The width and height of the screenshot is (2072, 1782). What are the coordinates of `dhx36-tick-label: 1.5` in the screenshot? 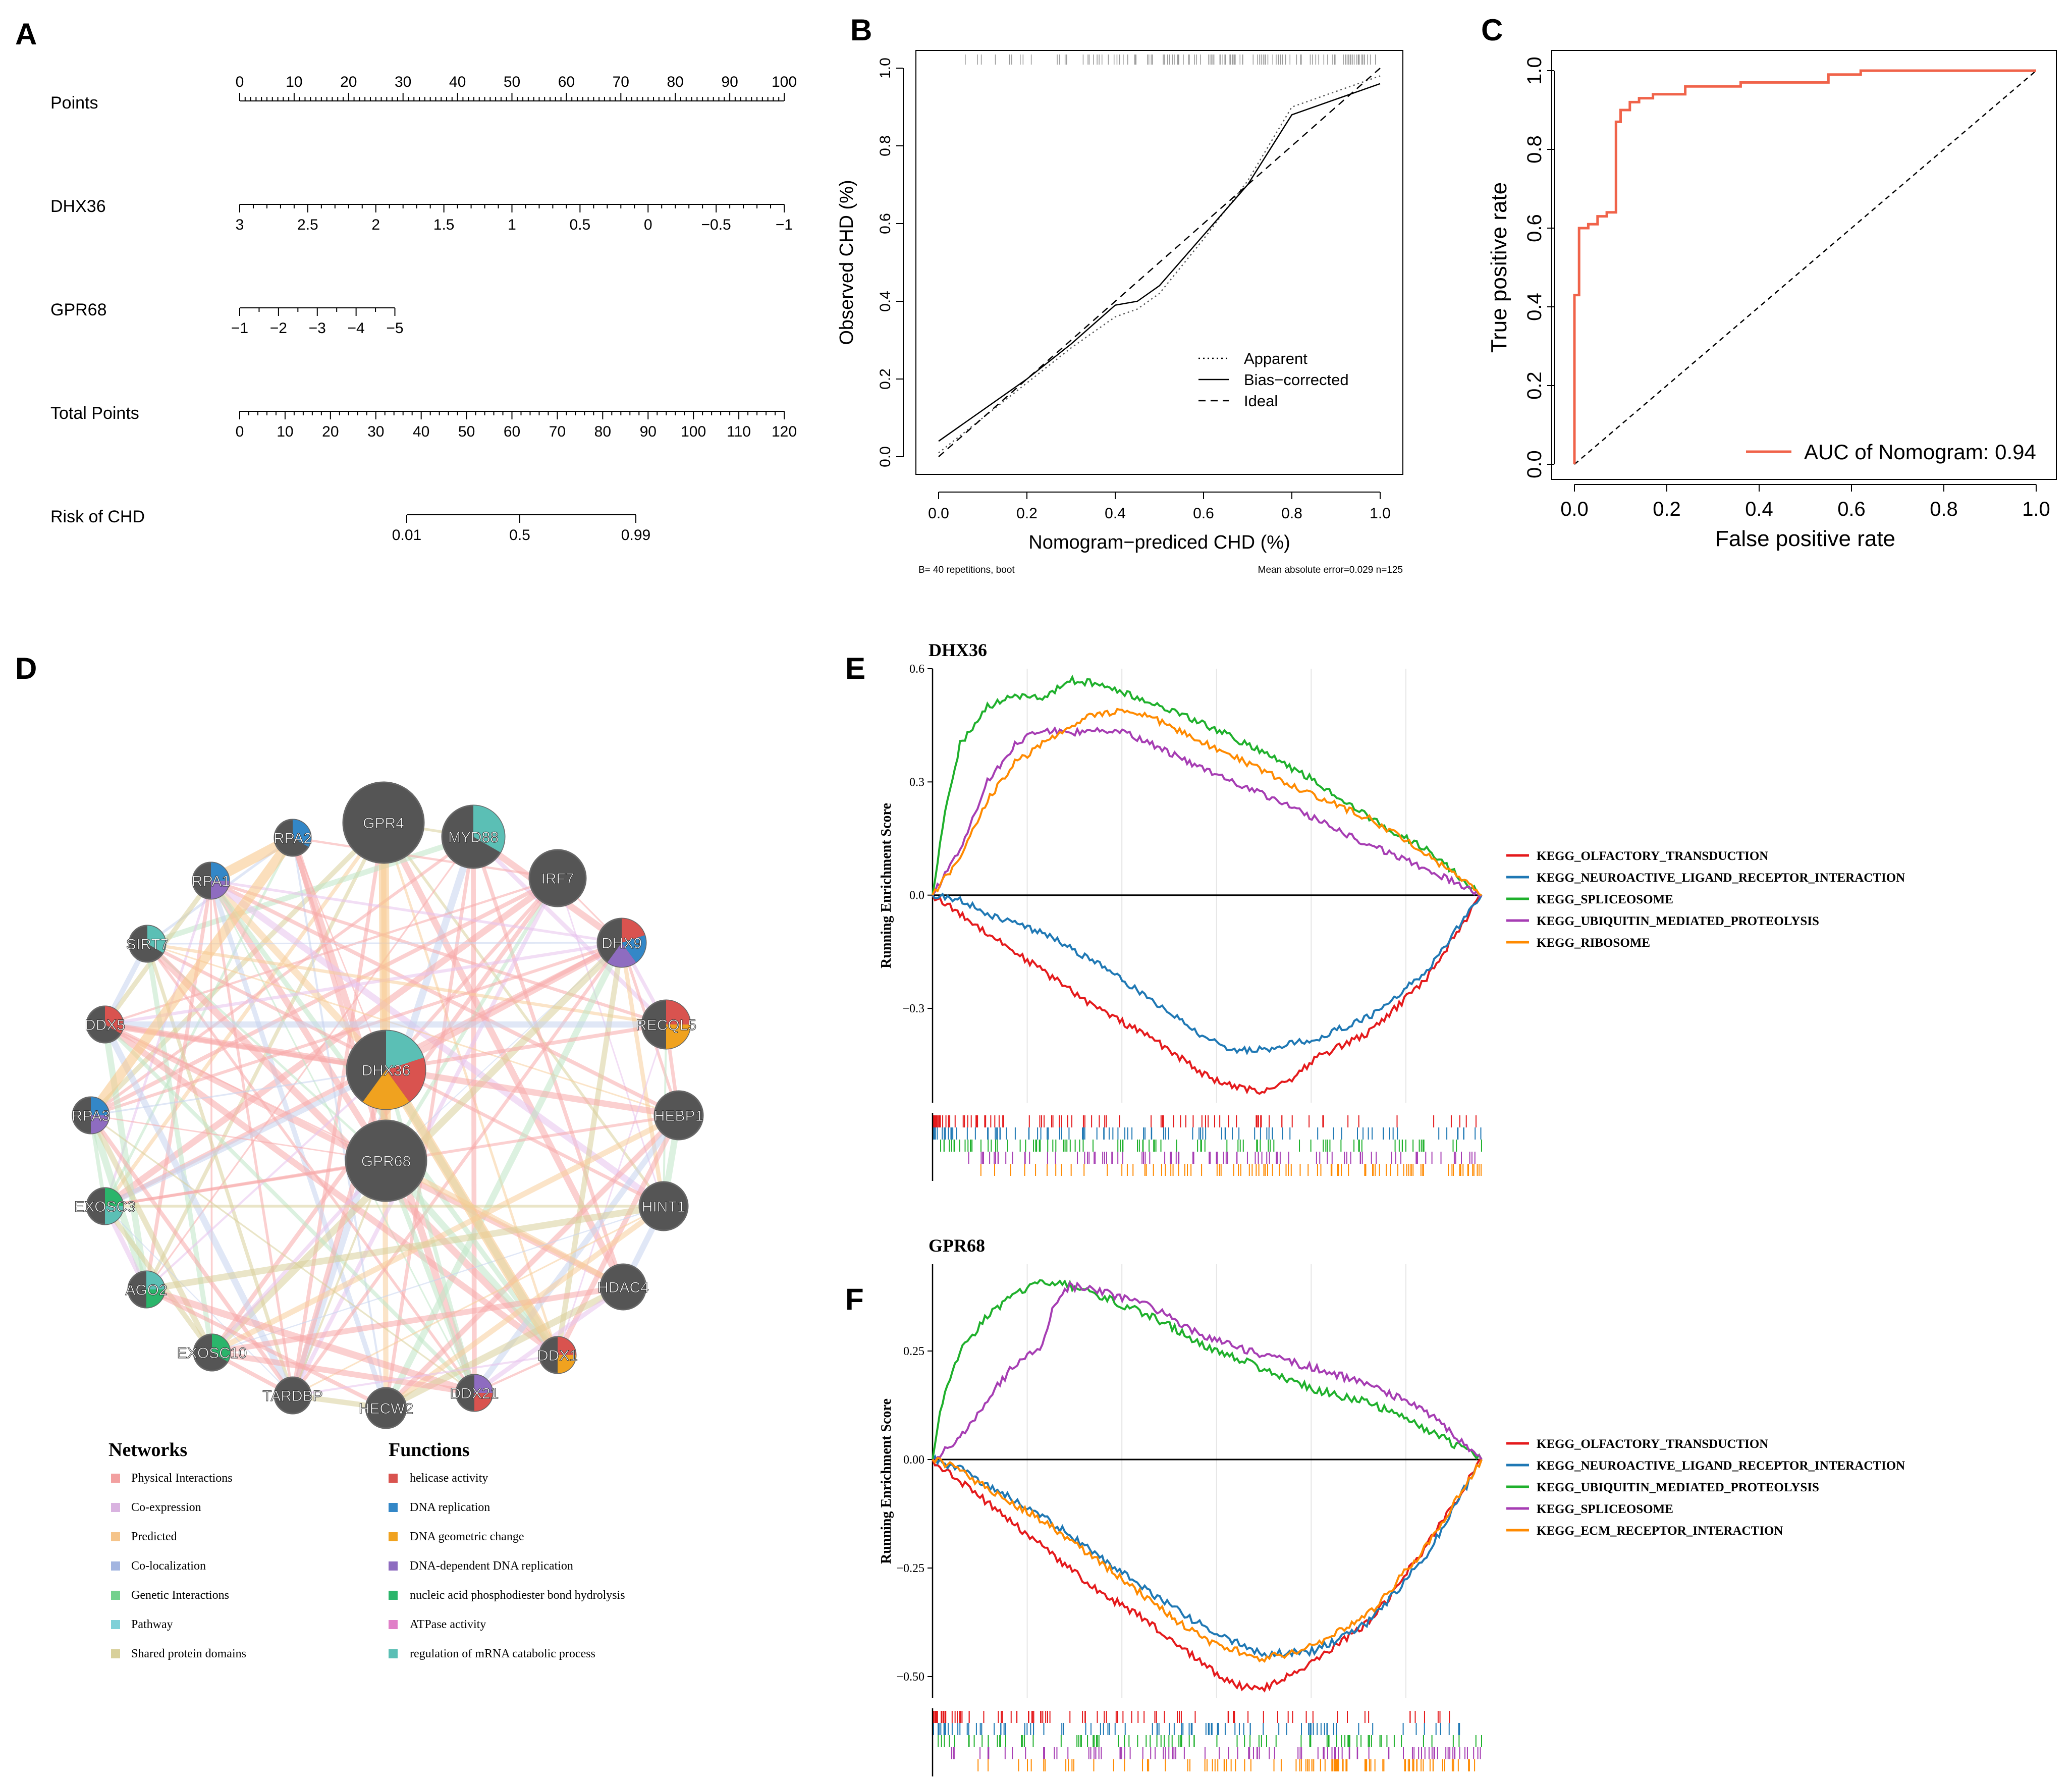 It's located at (444, 225).